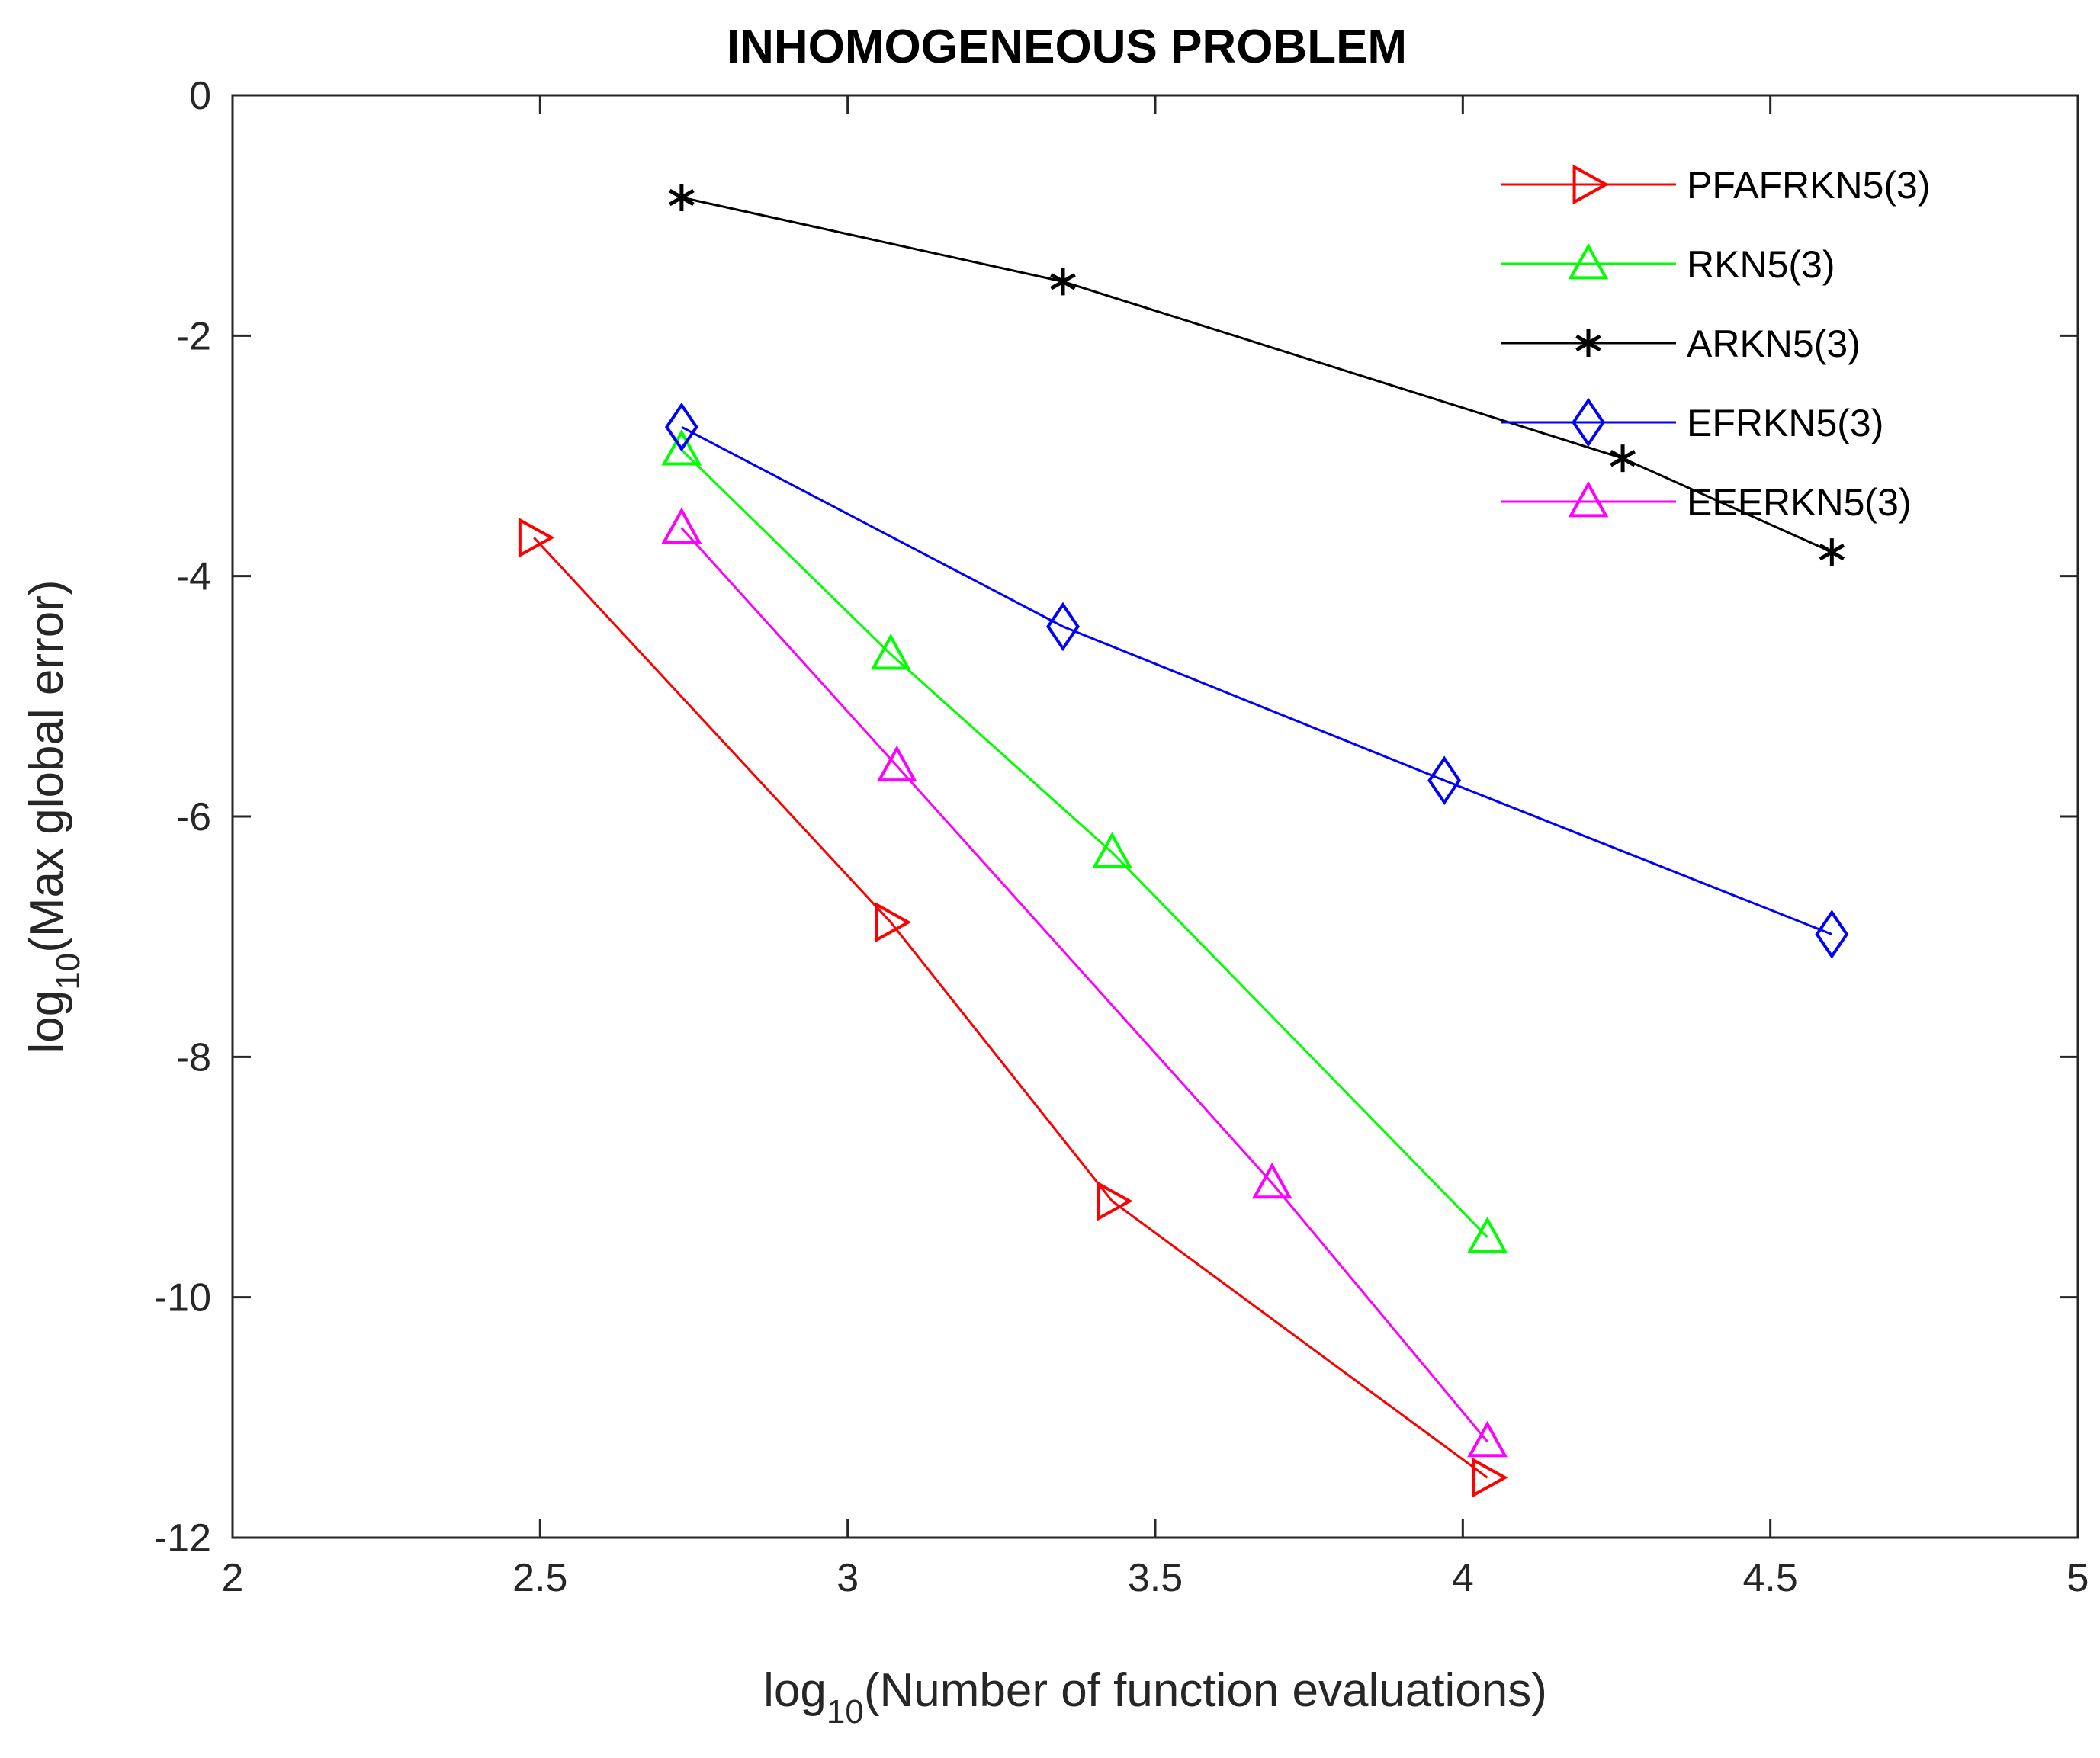  Describe the element at coordinates (200, 96) in the screenshot. I see `y-tick-label: 0` at that location.